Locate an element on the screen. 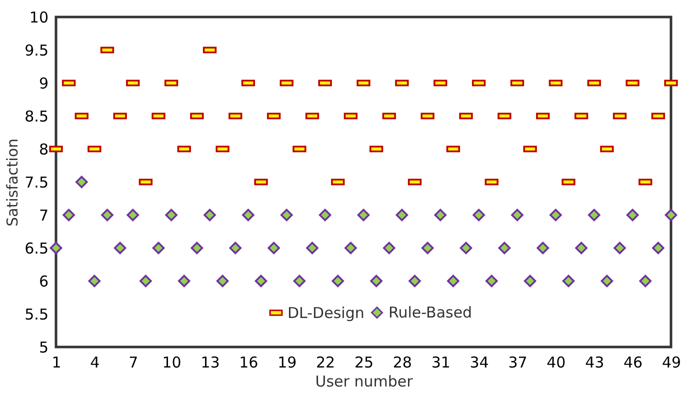 The height and width of the screenshot is (403, 689). x-tick-label: 19 is located at coordinates (287, 363).